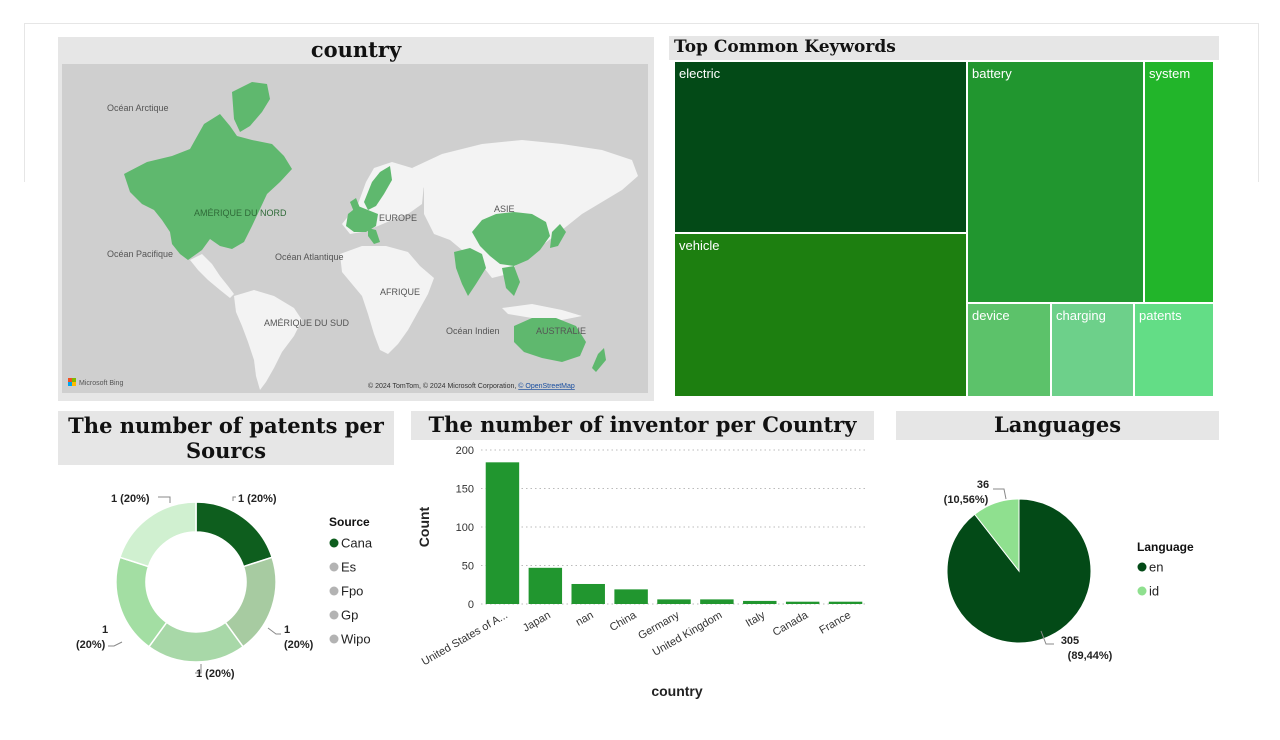  What do you see at coordinates (349, 567) in the screenshot?
I see `legend-item-es: Es` at bounding box center [349, 567].